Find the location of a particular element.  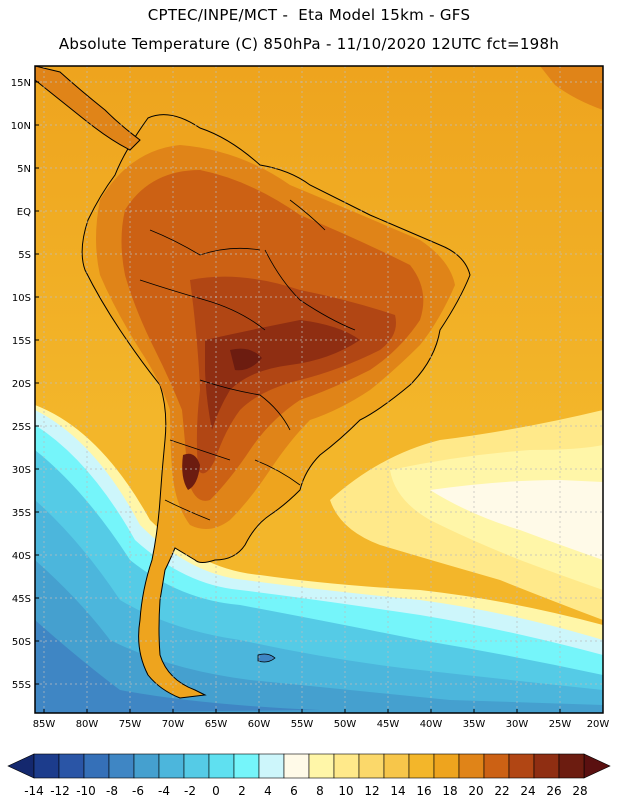

colorbar-label: -12 is located at coordinates (60, 791).